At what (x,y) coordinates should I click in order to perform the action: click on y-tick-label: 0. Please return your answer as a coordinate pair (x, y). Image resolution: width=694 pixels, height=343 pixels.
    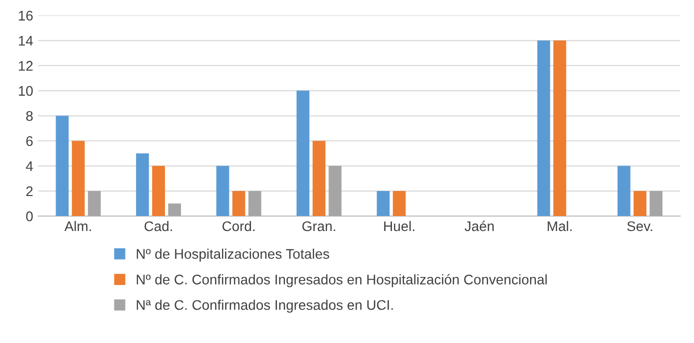
    Looking at the image, I should click on (29, 216).